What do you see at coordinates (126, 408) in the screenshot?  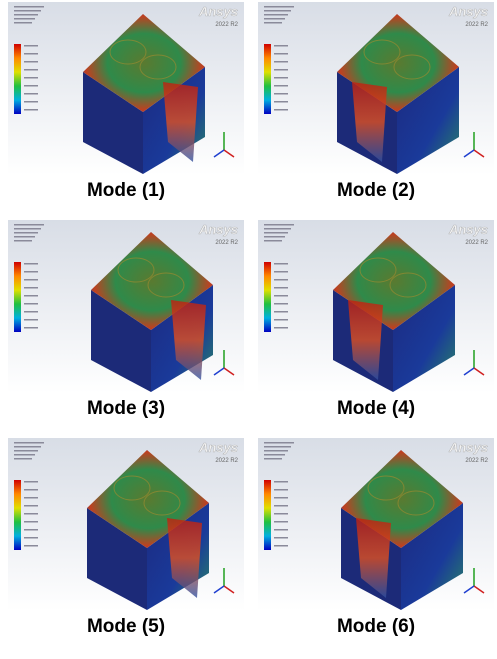 I see `mode-caption: Mode (3)` at bounding box center [126, 408].